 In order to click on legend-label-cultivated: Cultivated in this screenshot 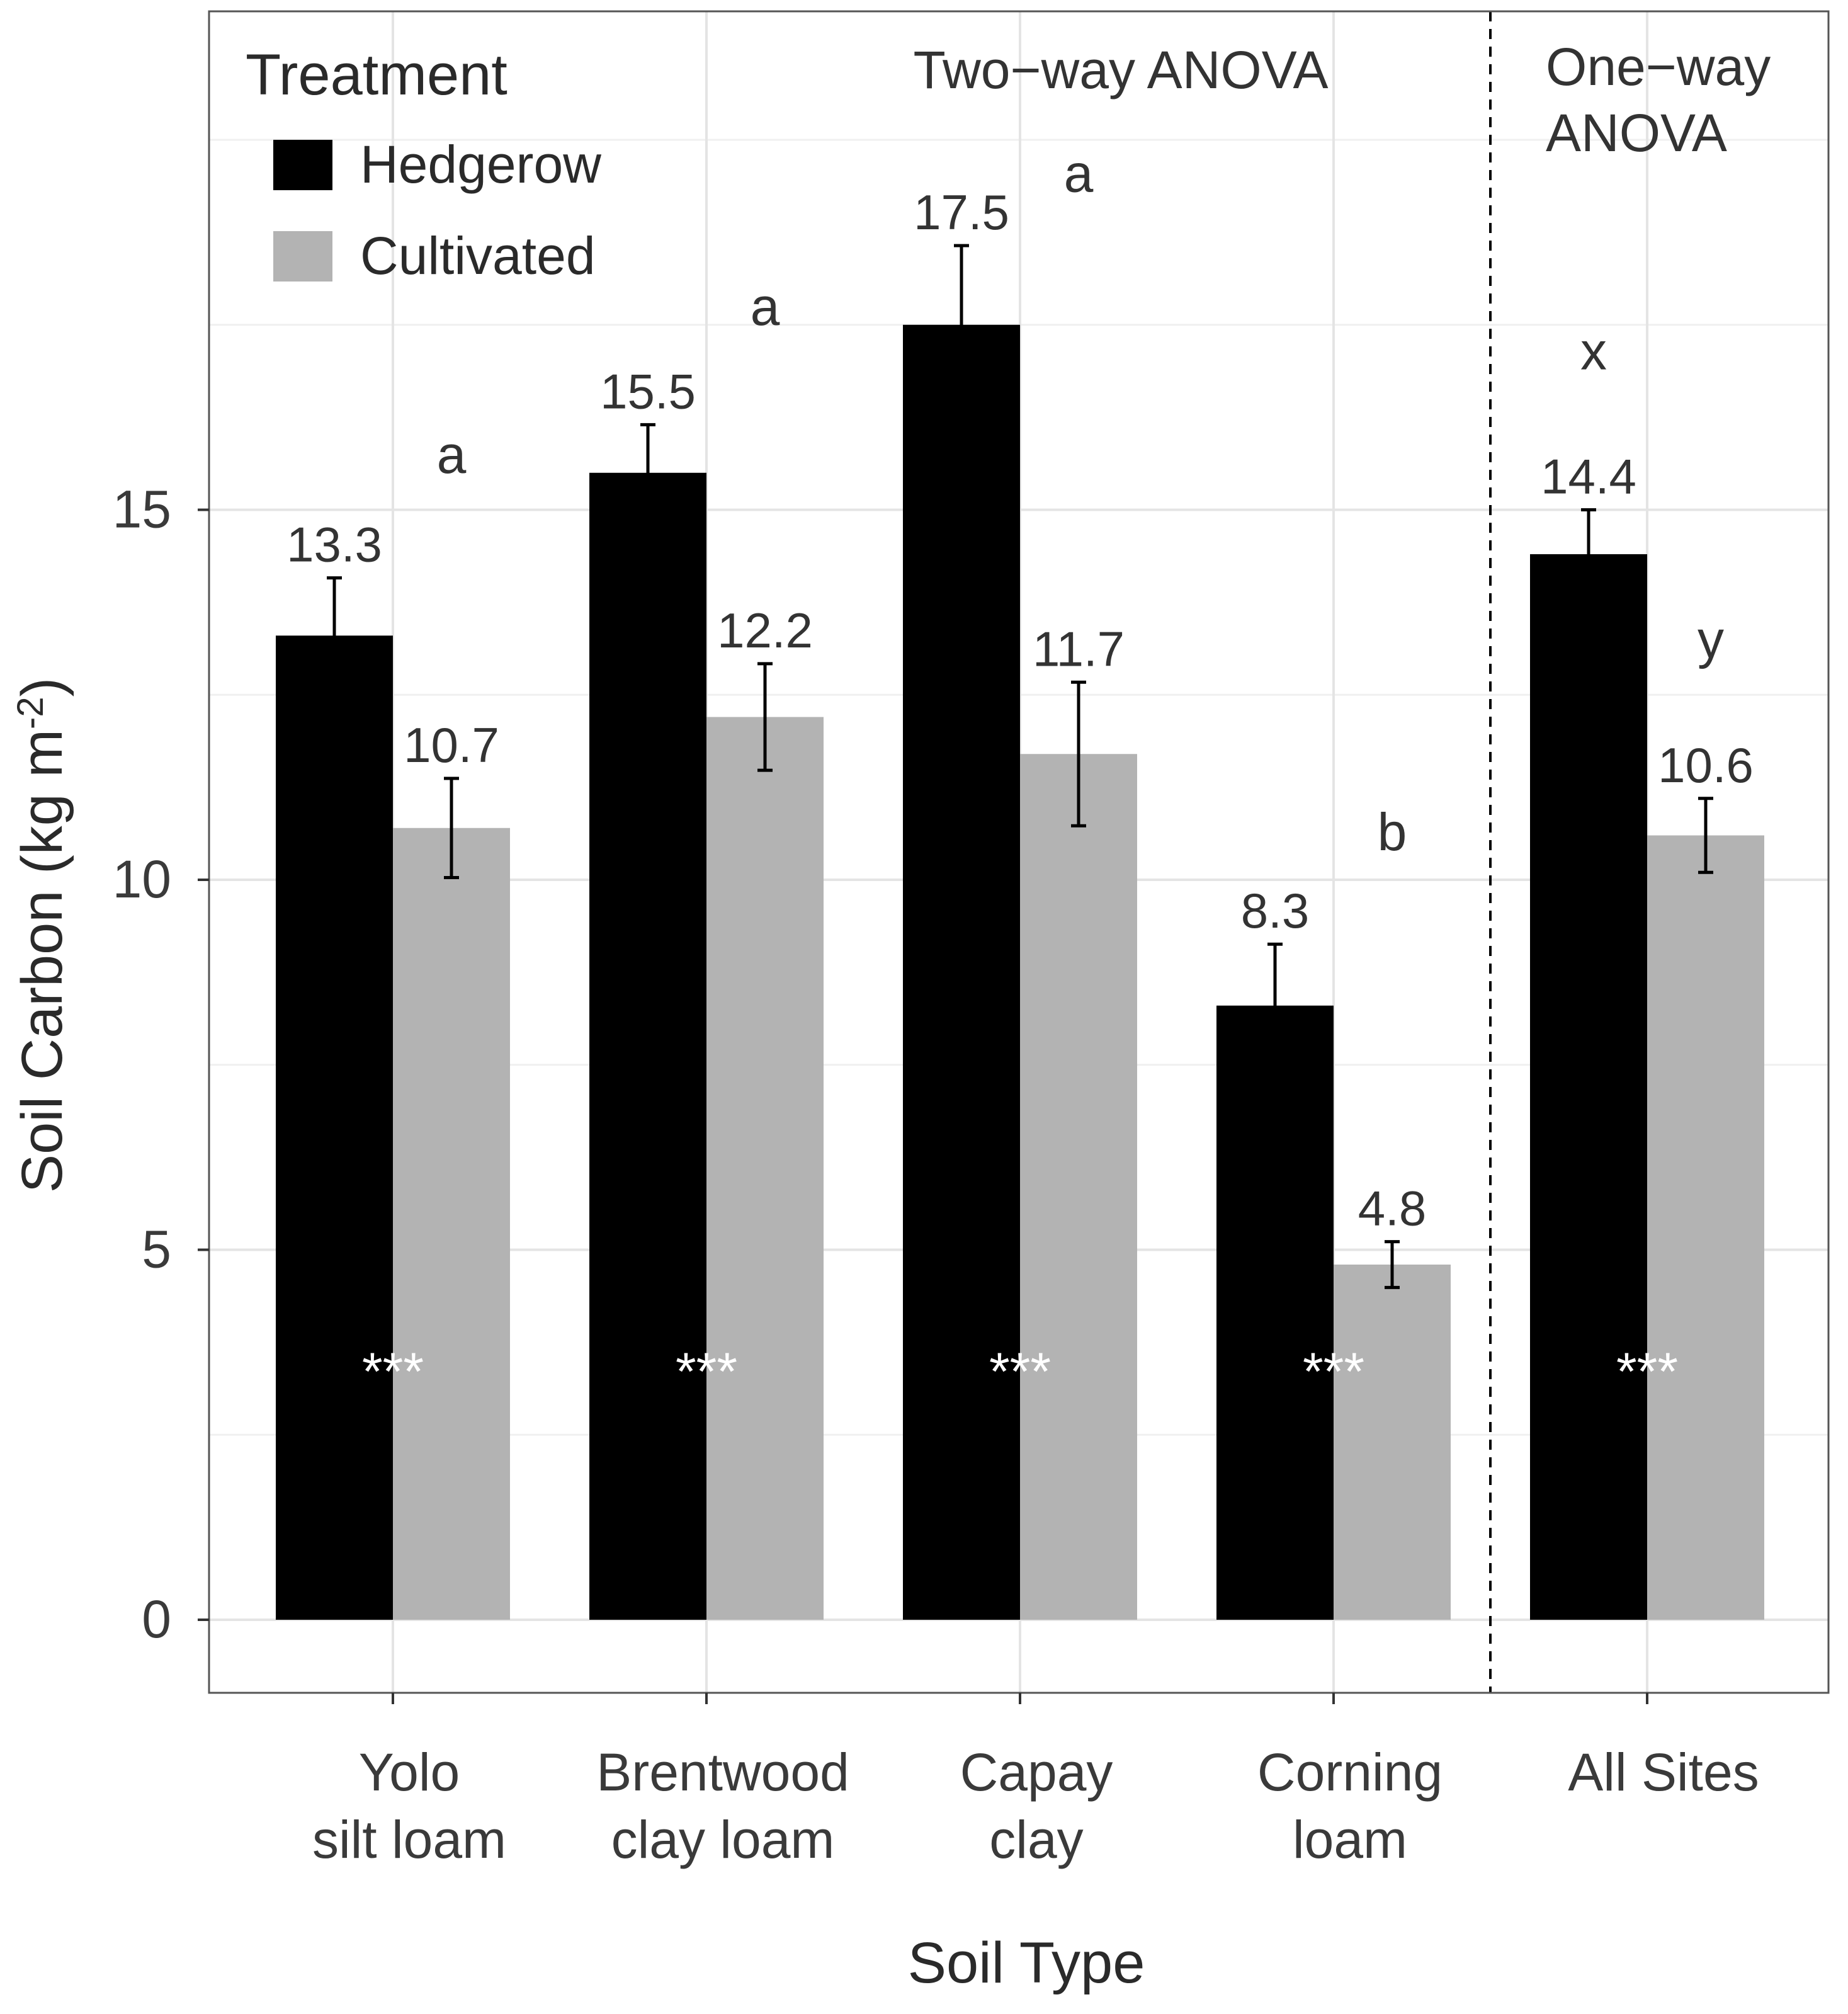, I will do `click(478, 255)`.